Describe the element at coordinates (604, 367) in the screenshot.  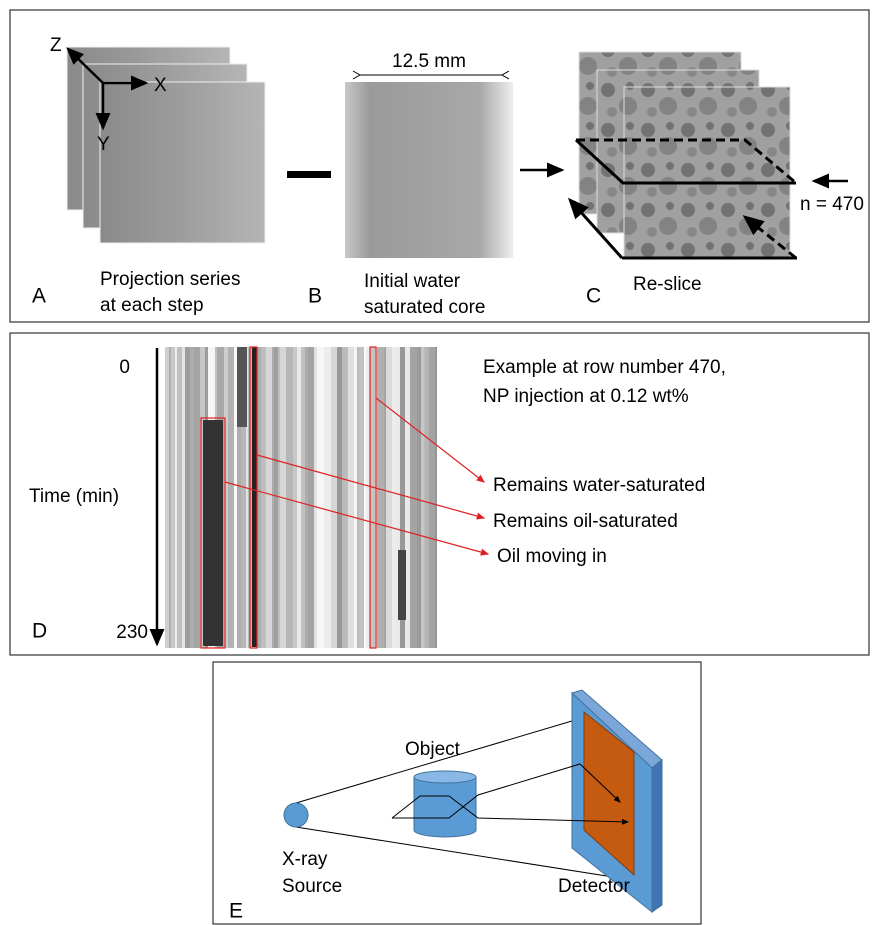
I see `note: Example at row number 470,` at that location.